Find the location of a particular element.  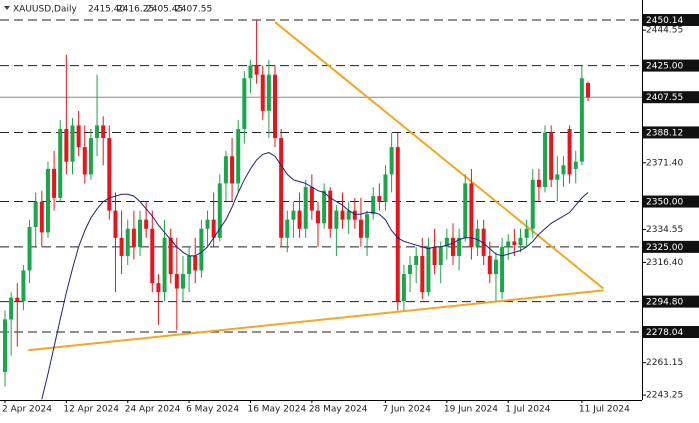

level-label: 2350.00 is located at coordinates (664, 203).